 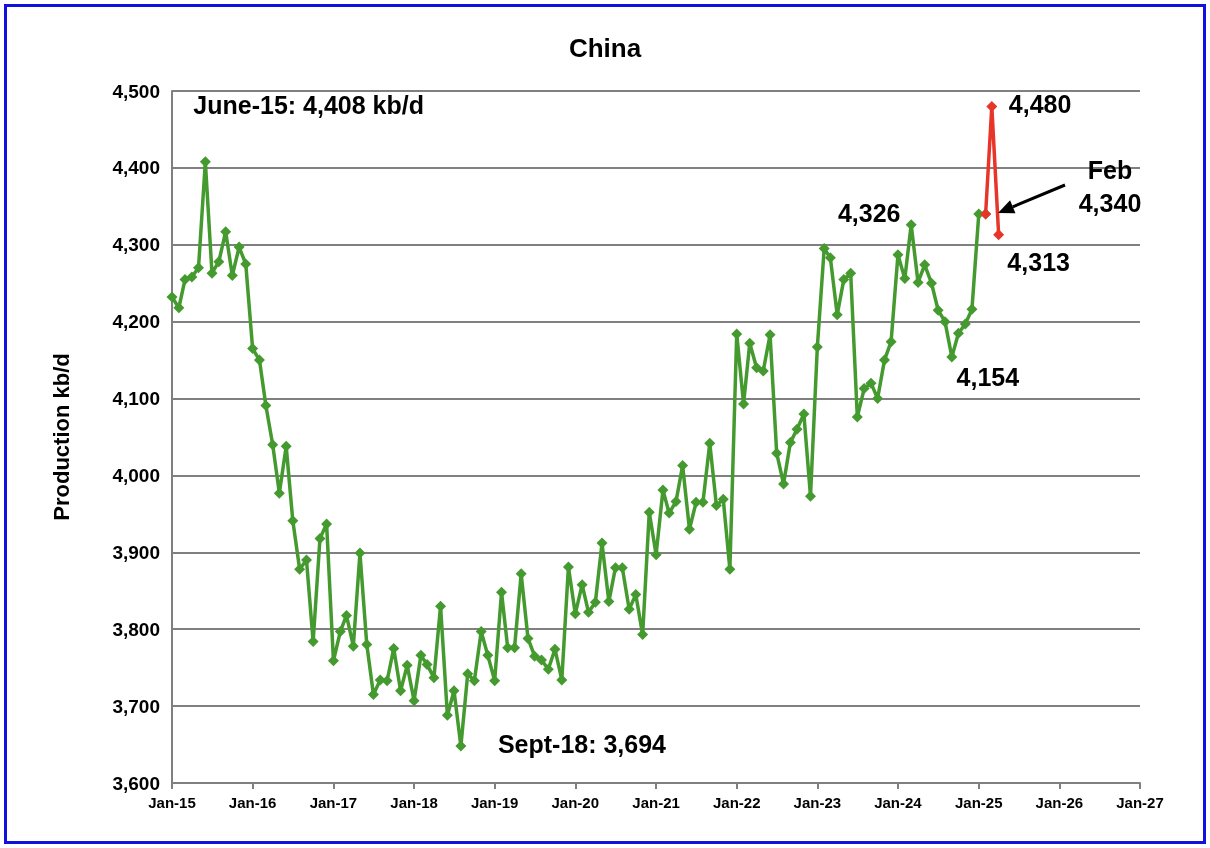 What do you see at coordinates (656, 802) in the screenshot?
I see `x-tick-label: Jan-21` at bounding box center [656, 802].